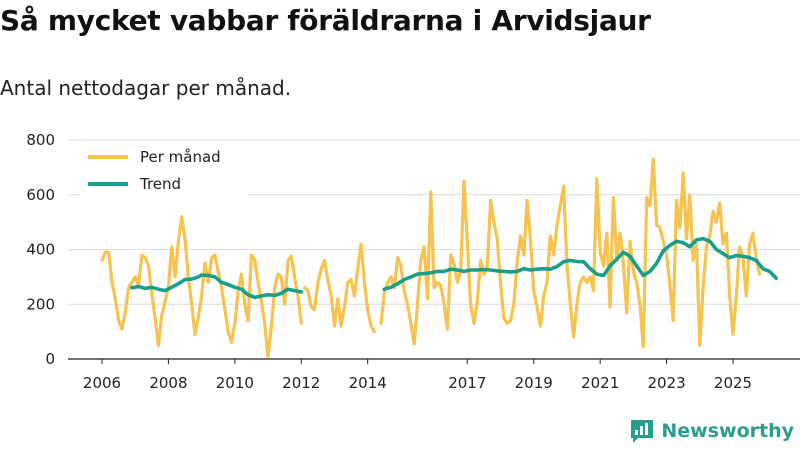 The image size is (800, 450). I want to click on x-tick-label: 2014, so click(368, 383).